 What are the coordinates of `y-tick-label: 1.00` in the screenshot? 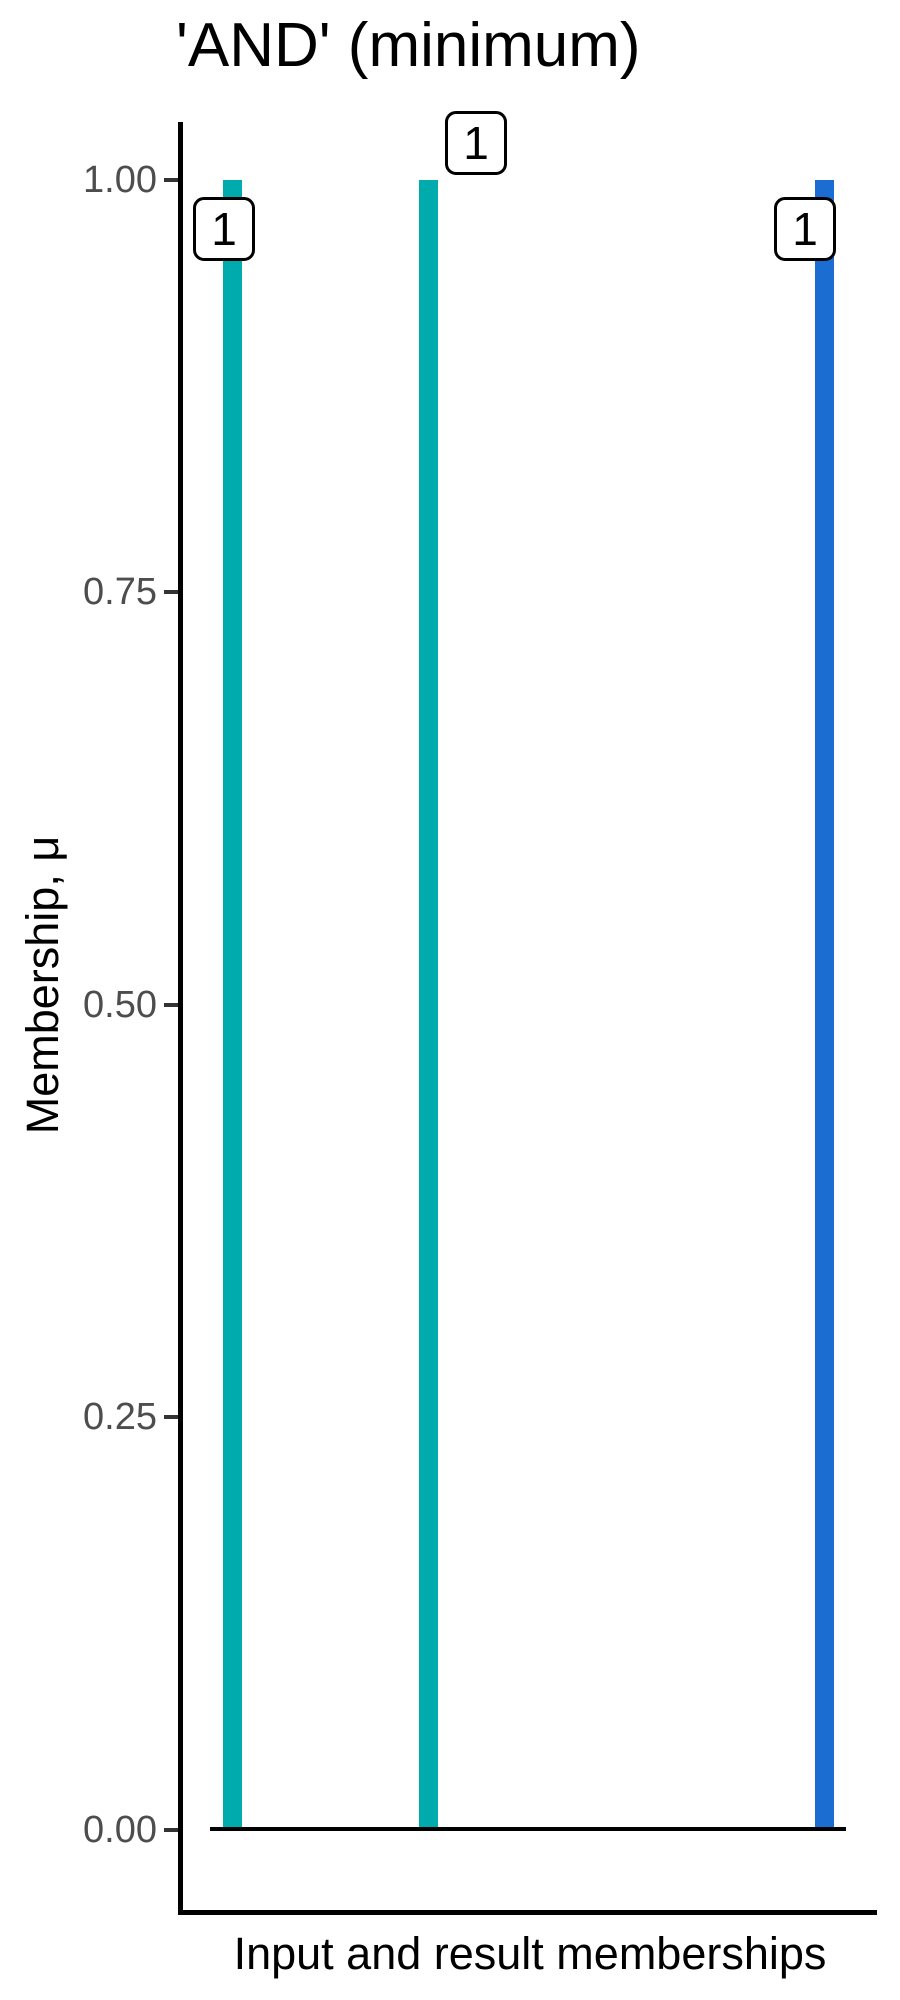 It's located at (120, 180).